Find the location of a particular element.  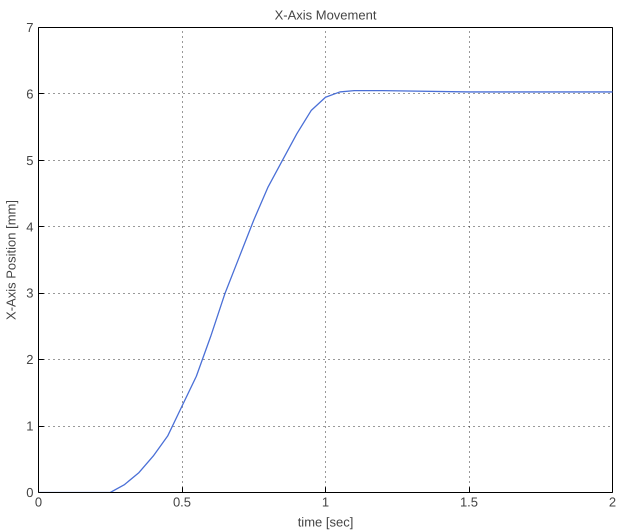

x-tick-label: 0.5 is located at coordinates (182, 502).